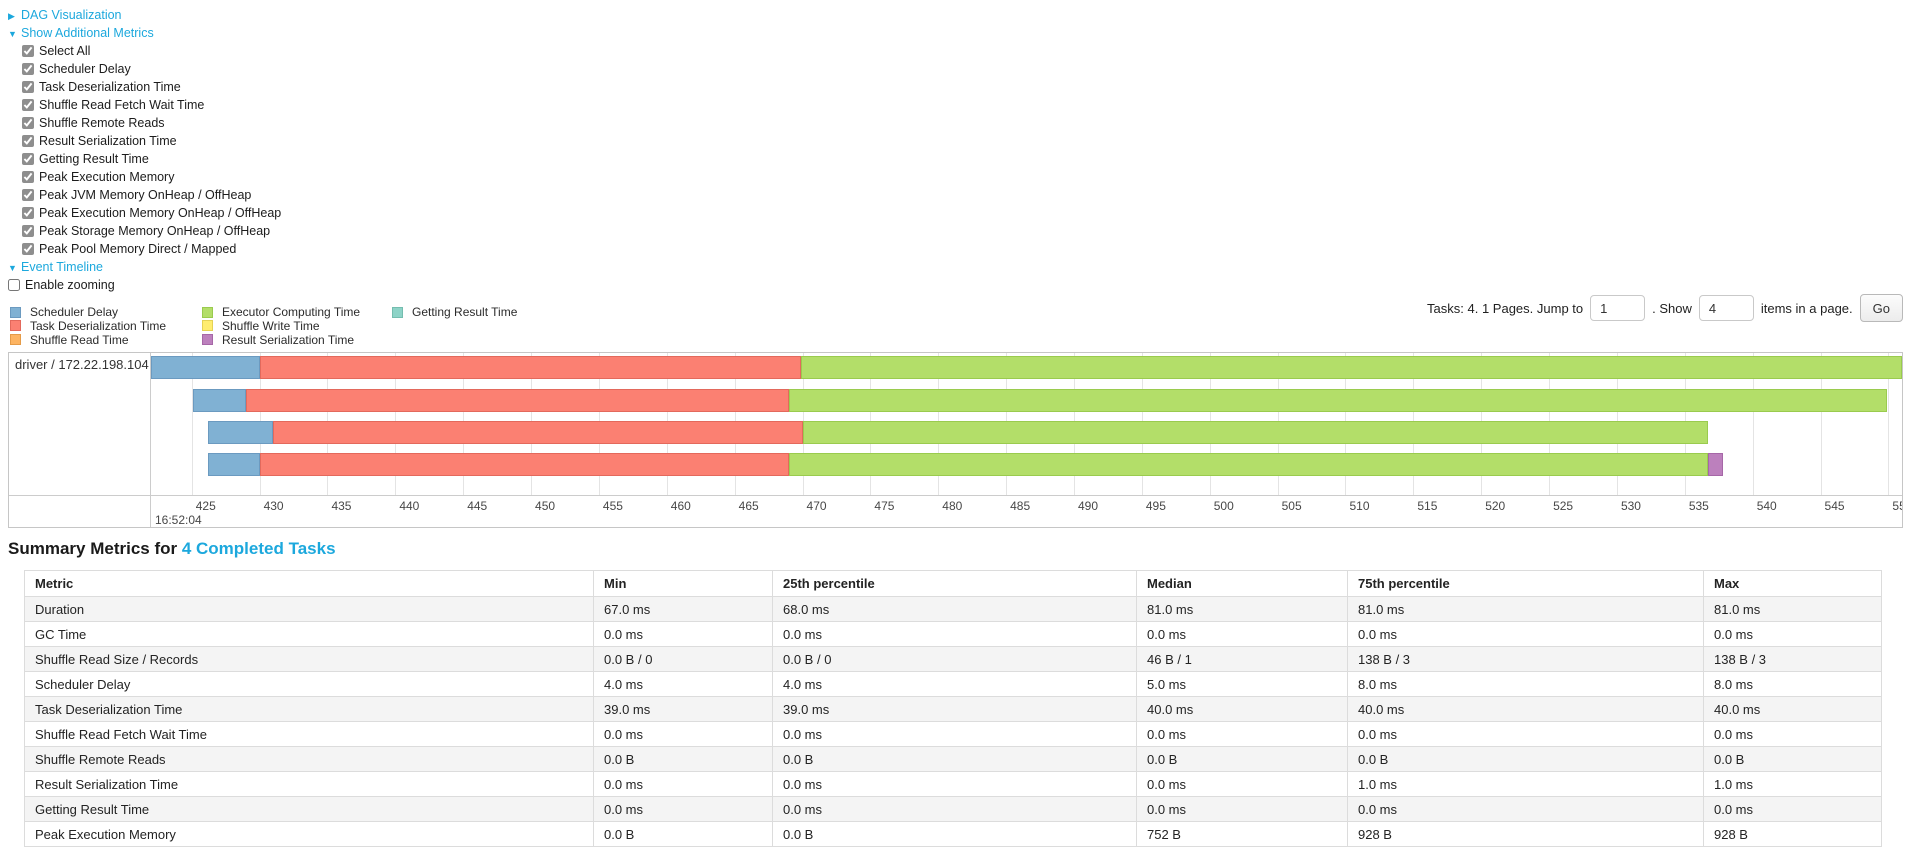 Image resolution: width=1907 pixels, height=865 pixels. I want to click on metric-value-cell: 752 B, so click(1242, 834).